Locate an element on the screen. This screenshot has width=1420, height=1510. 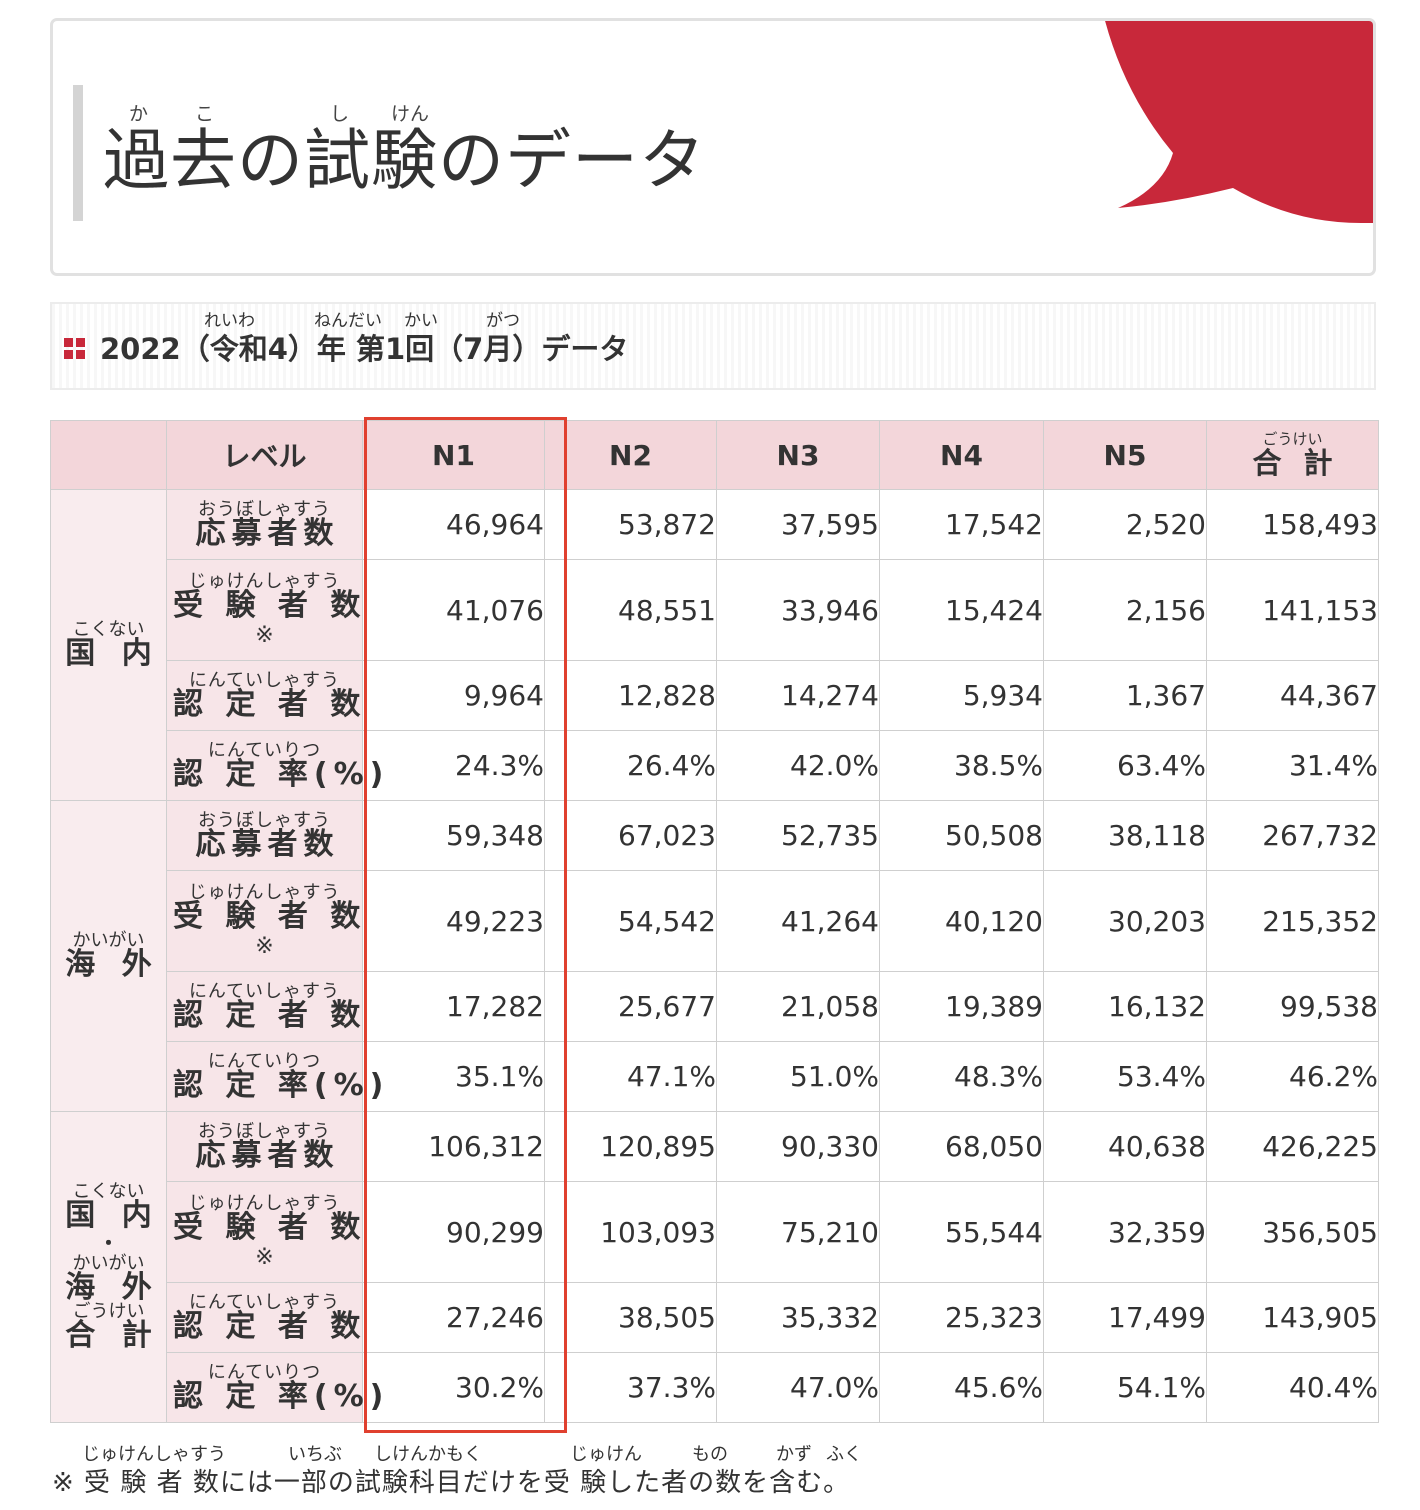
value-cell: 27,246 is located at coordinates (453, 1317).